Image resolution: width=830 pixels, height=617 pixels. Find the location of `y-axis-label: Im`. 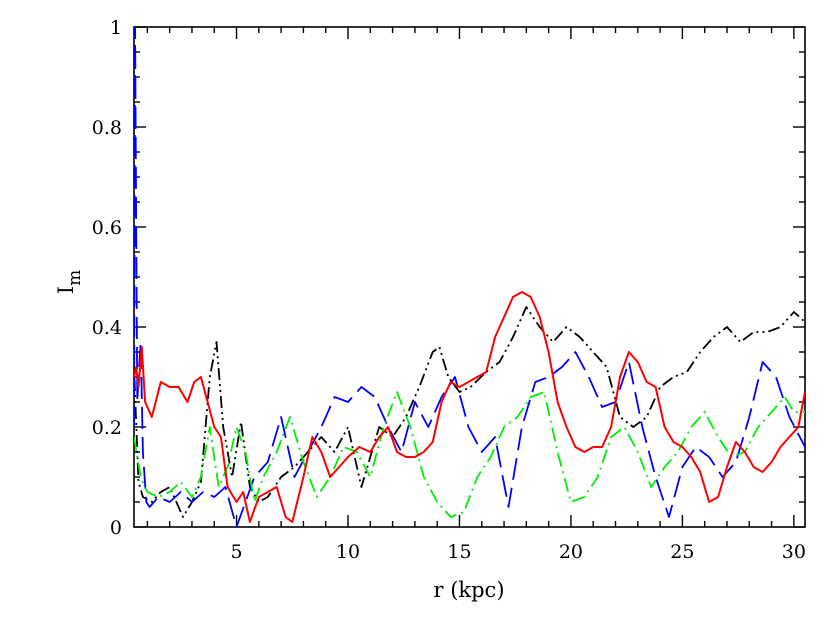

y-axis-label: Im is located at coordinates (69, 282).